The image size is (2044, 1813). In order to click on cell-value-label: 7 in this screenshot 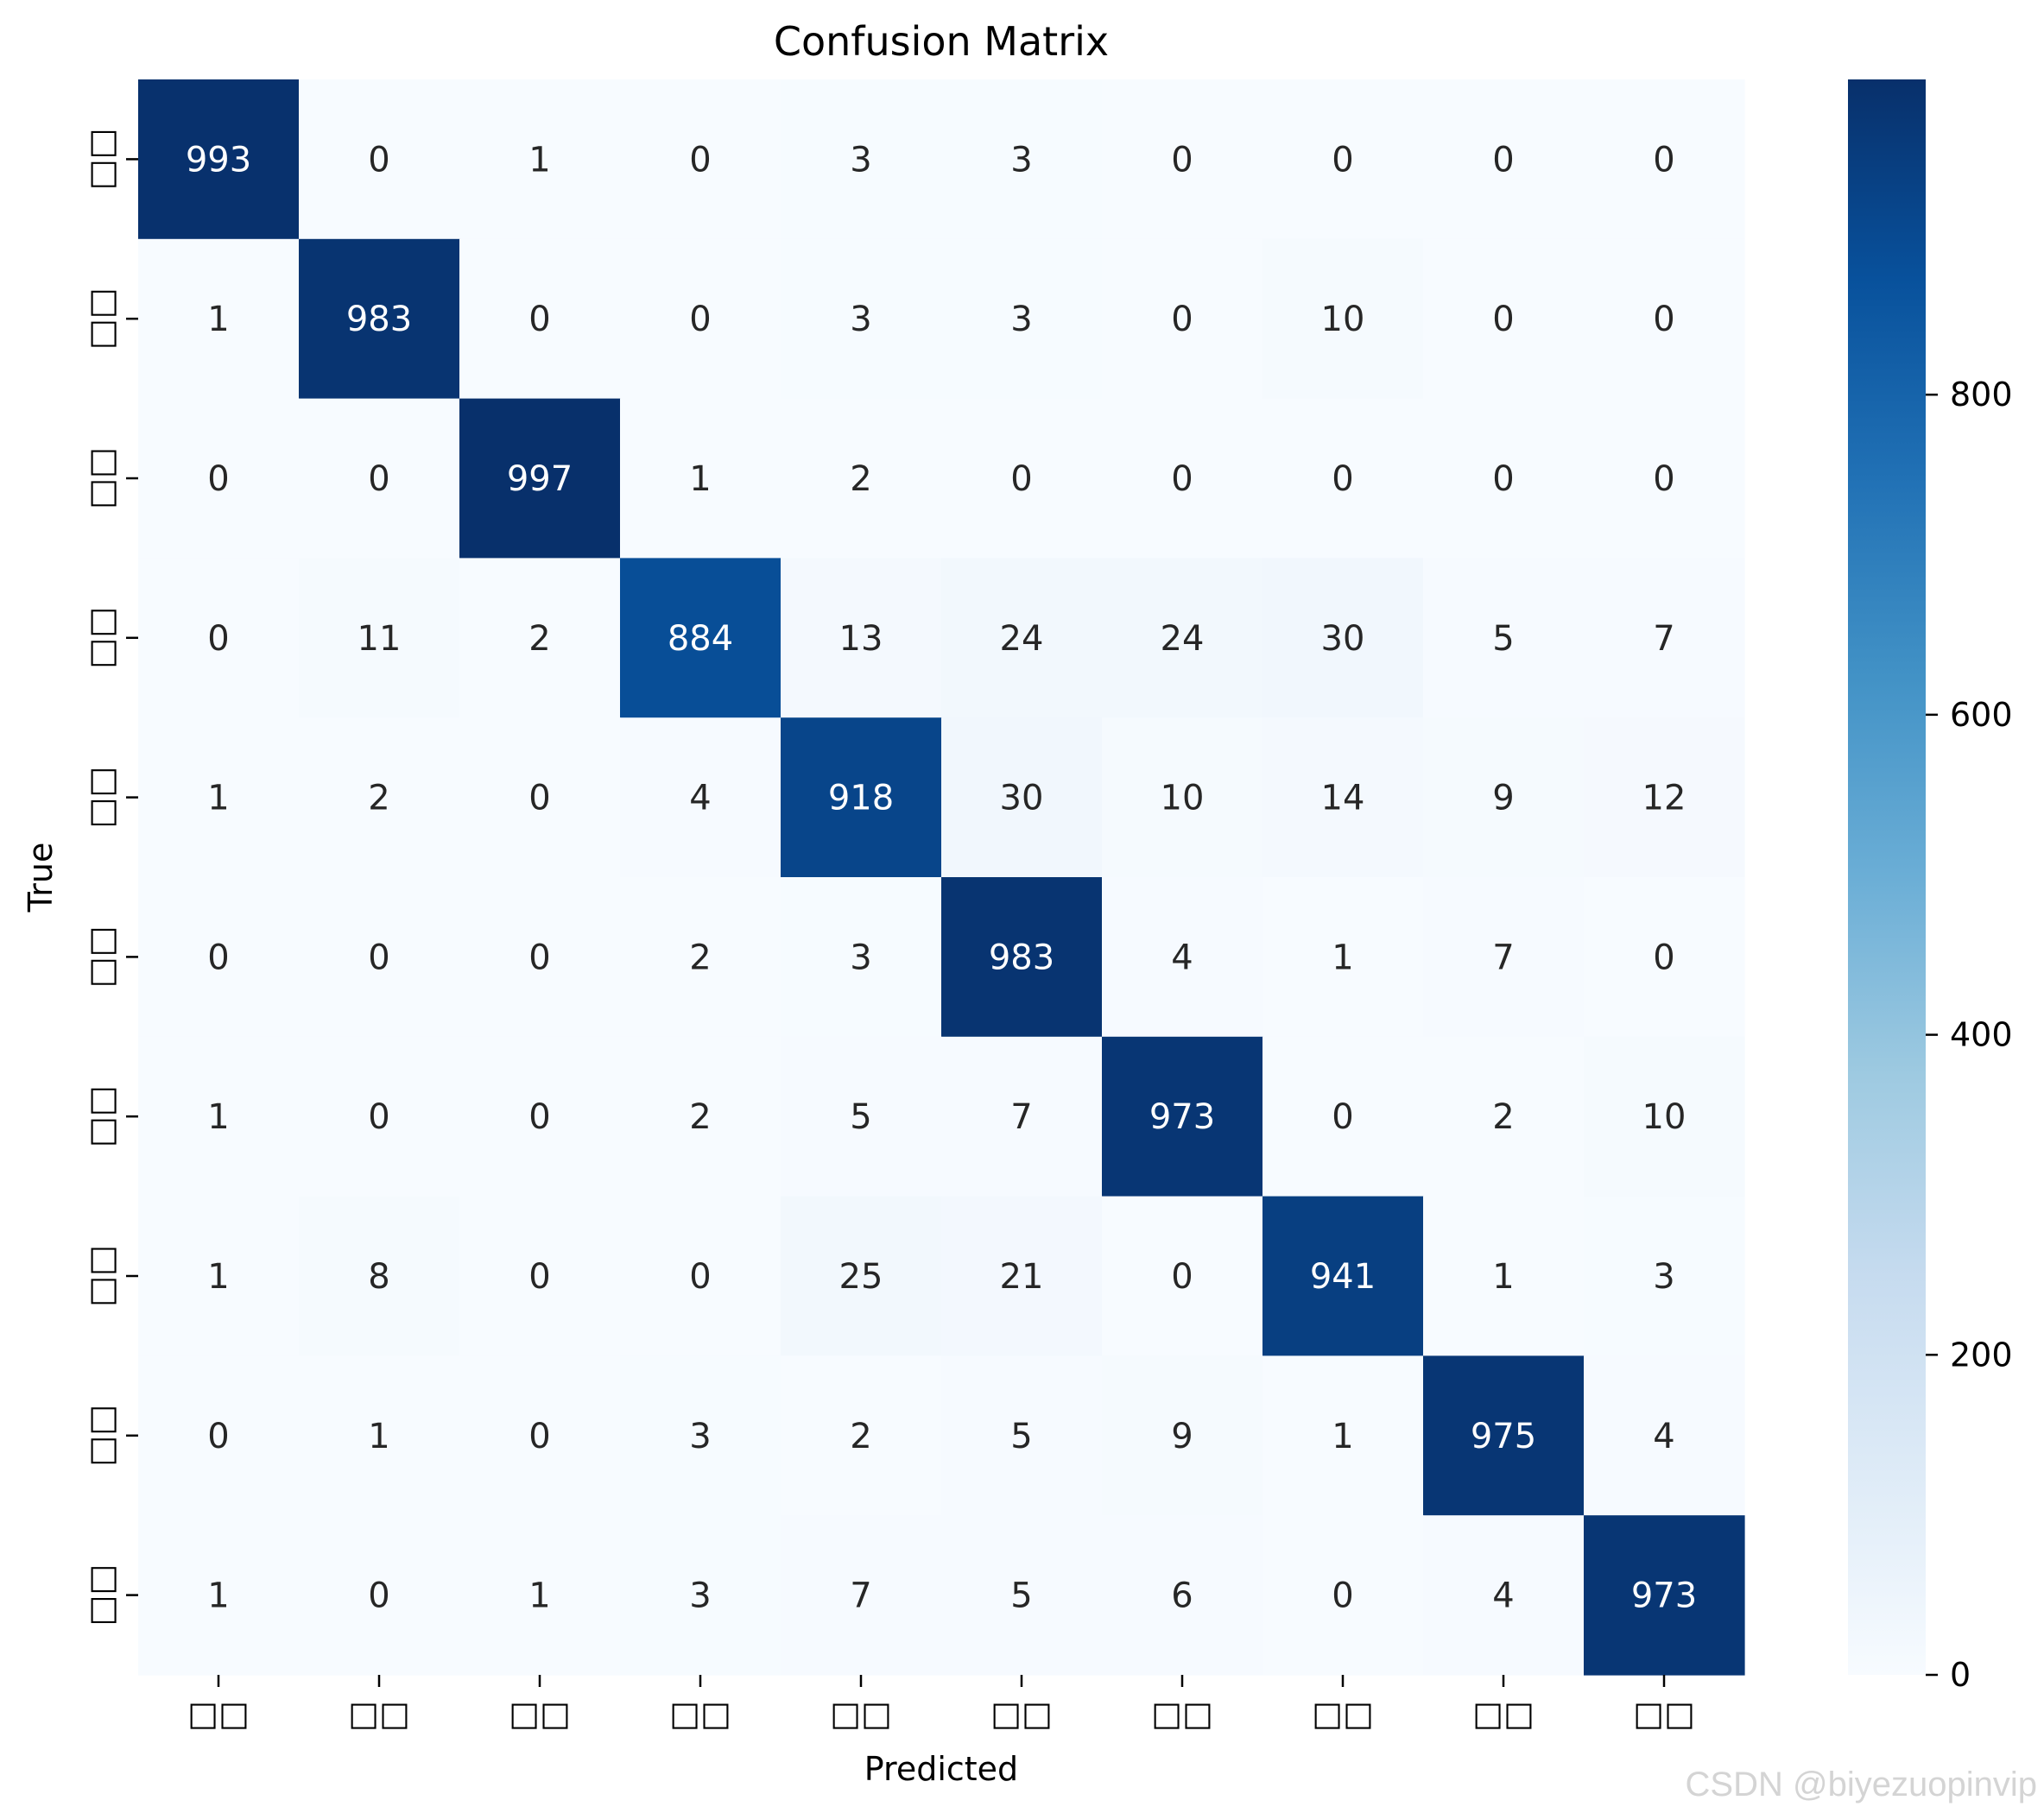, I will do `click(860, 1596)`.